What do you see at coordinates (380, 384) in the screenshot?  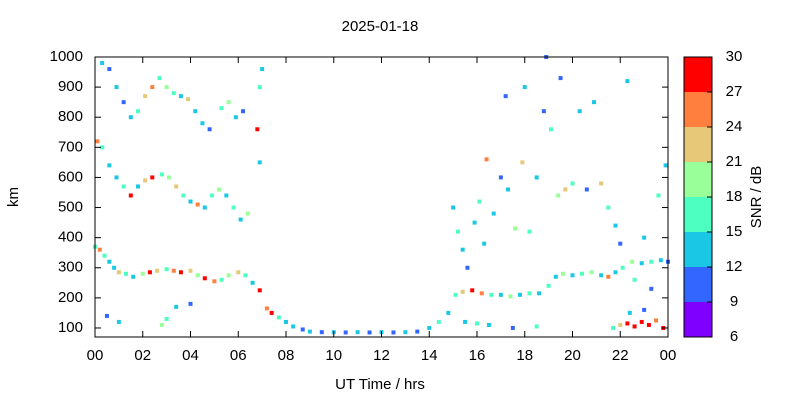 I see `x-axis-label: UT Time / hrs` at bounding box center [380, 384].